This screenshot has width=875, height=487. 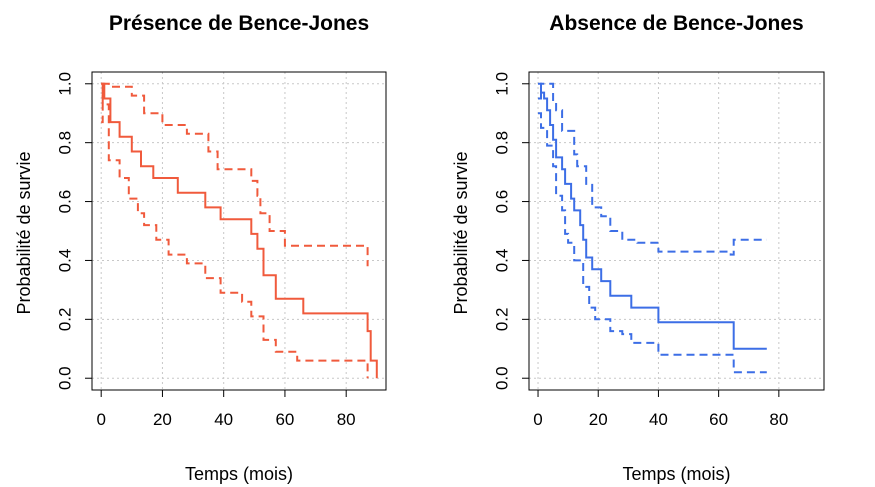 I want to click on survival-curve-line, so click(x=652, y=216).